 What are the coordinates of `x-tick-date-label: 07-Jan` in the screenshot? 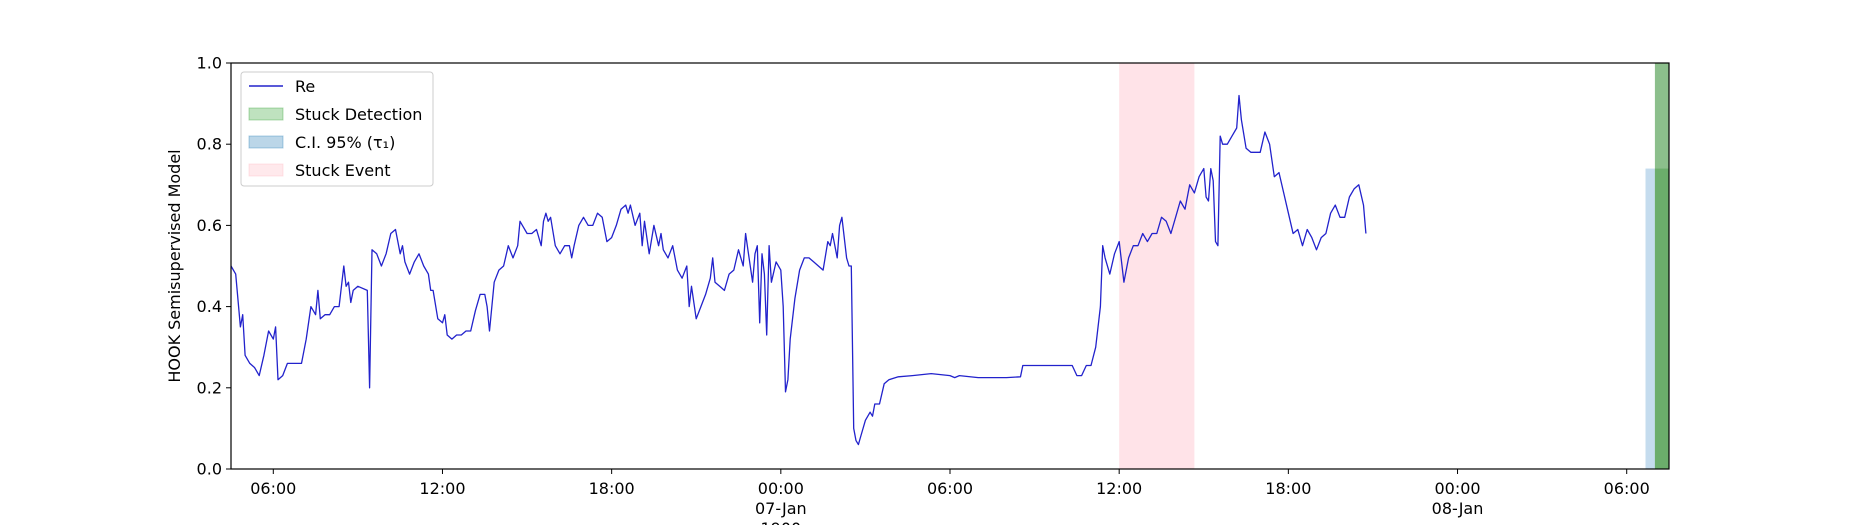 It's located at (781, 508).